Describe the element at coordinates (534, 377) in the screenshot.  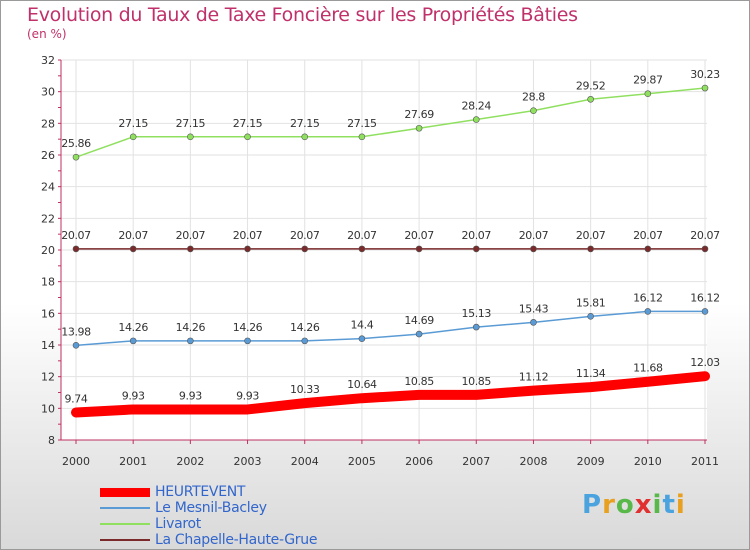
I see `data-label: 11.12` at that location.